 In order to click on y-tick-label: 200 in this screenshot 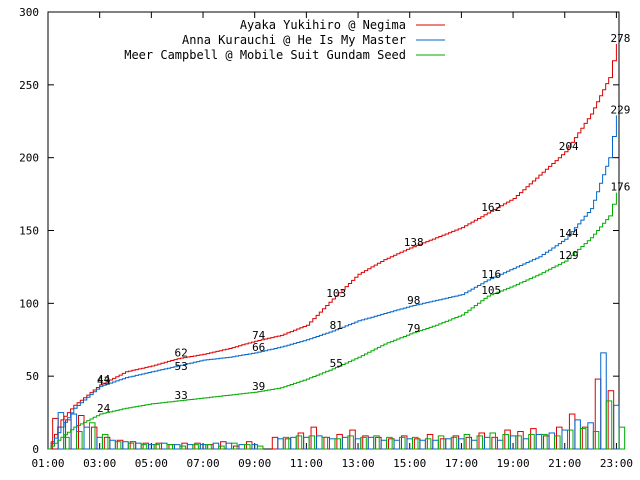, I will do `click(29, 158)`.